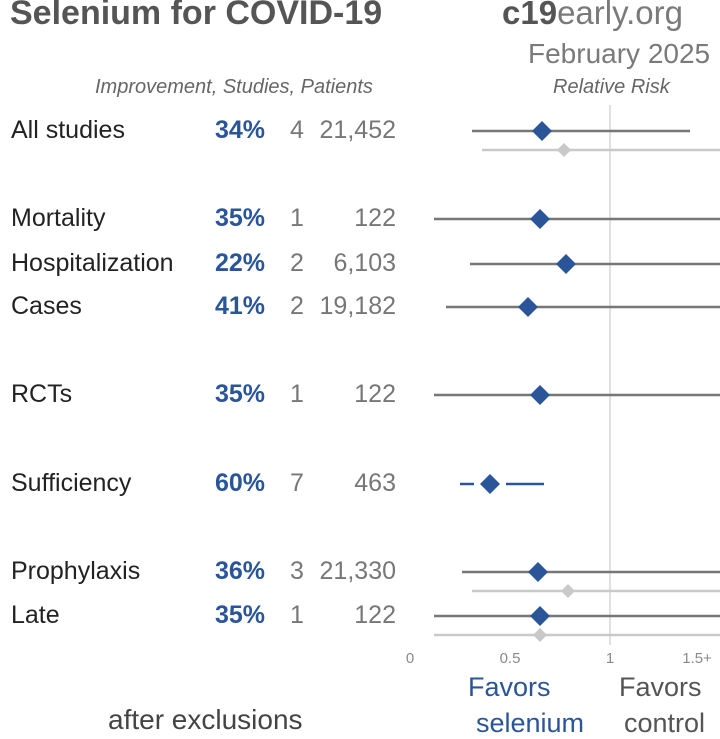 This screenshot has height=739, width=720. Describe the element at coordinates (92, 263) in the screenshot. I see `row-label: Hospitalization` at that location.